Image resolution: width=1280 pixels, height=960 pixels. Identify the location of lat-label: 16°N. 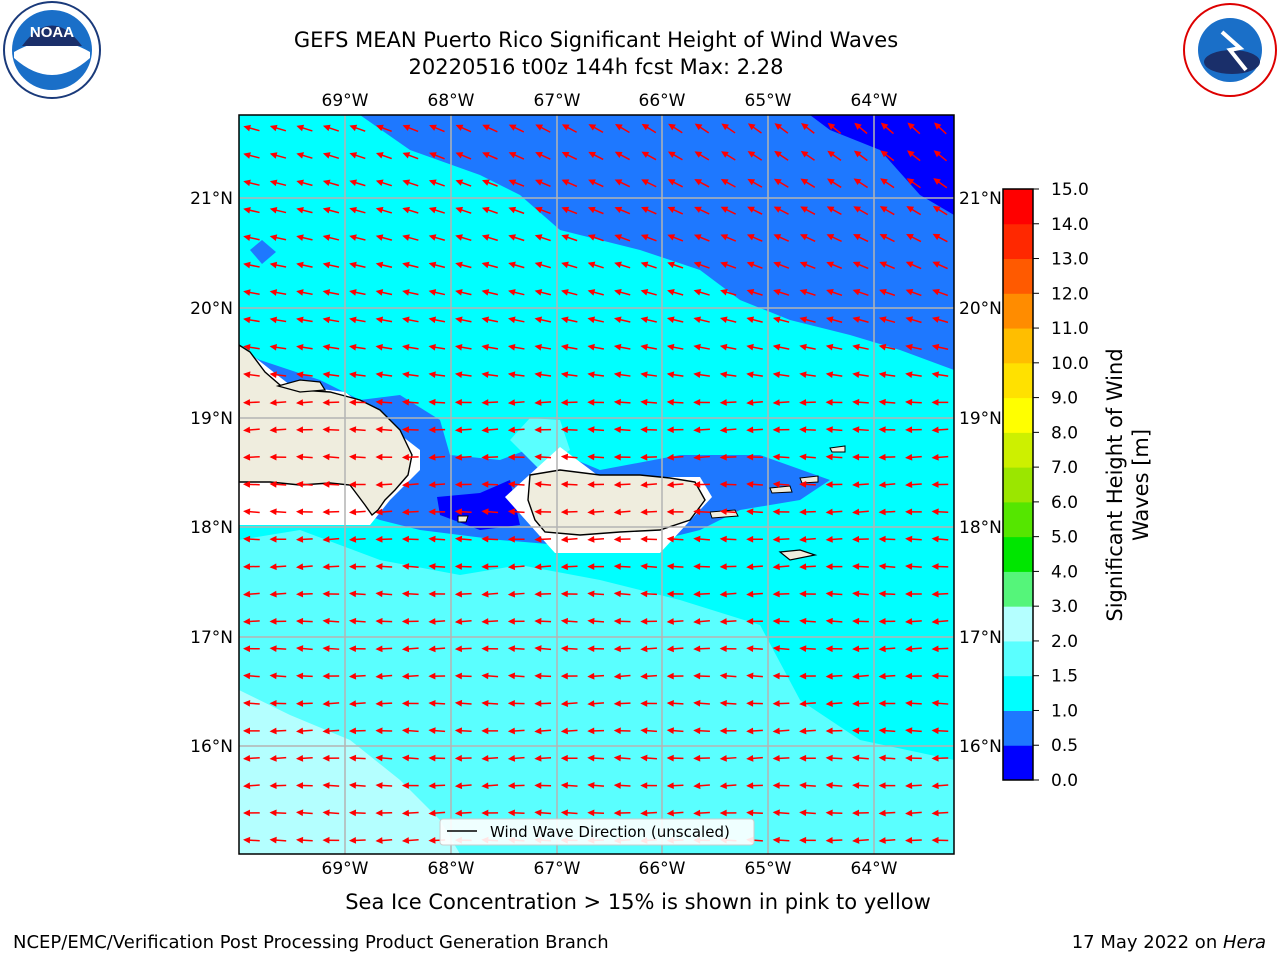
(211, 747).